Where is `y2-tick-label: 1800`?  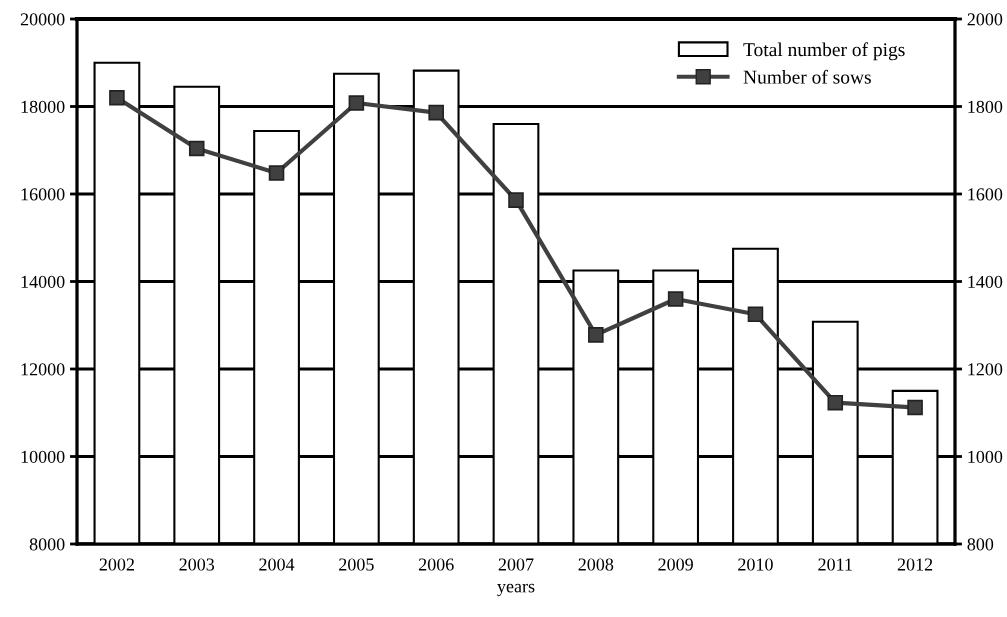 y2-tick-label: 1800 is located at coordinates (985, 106).